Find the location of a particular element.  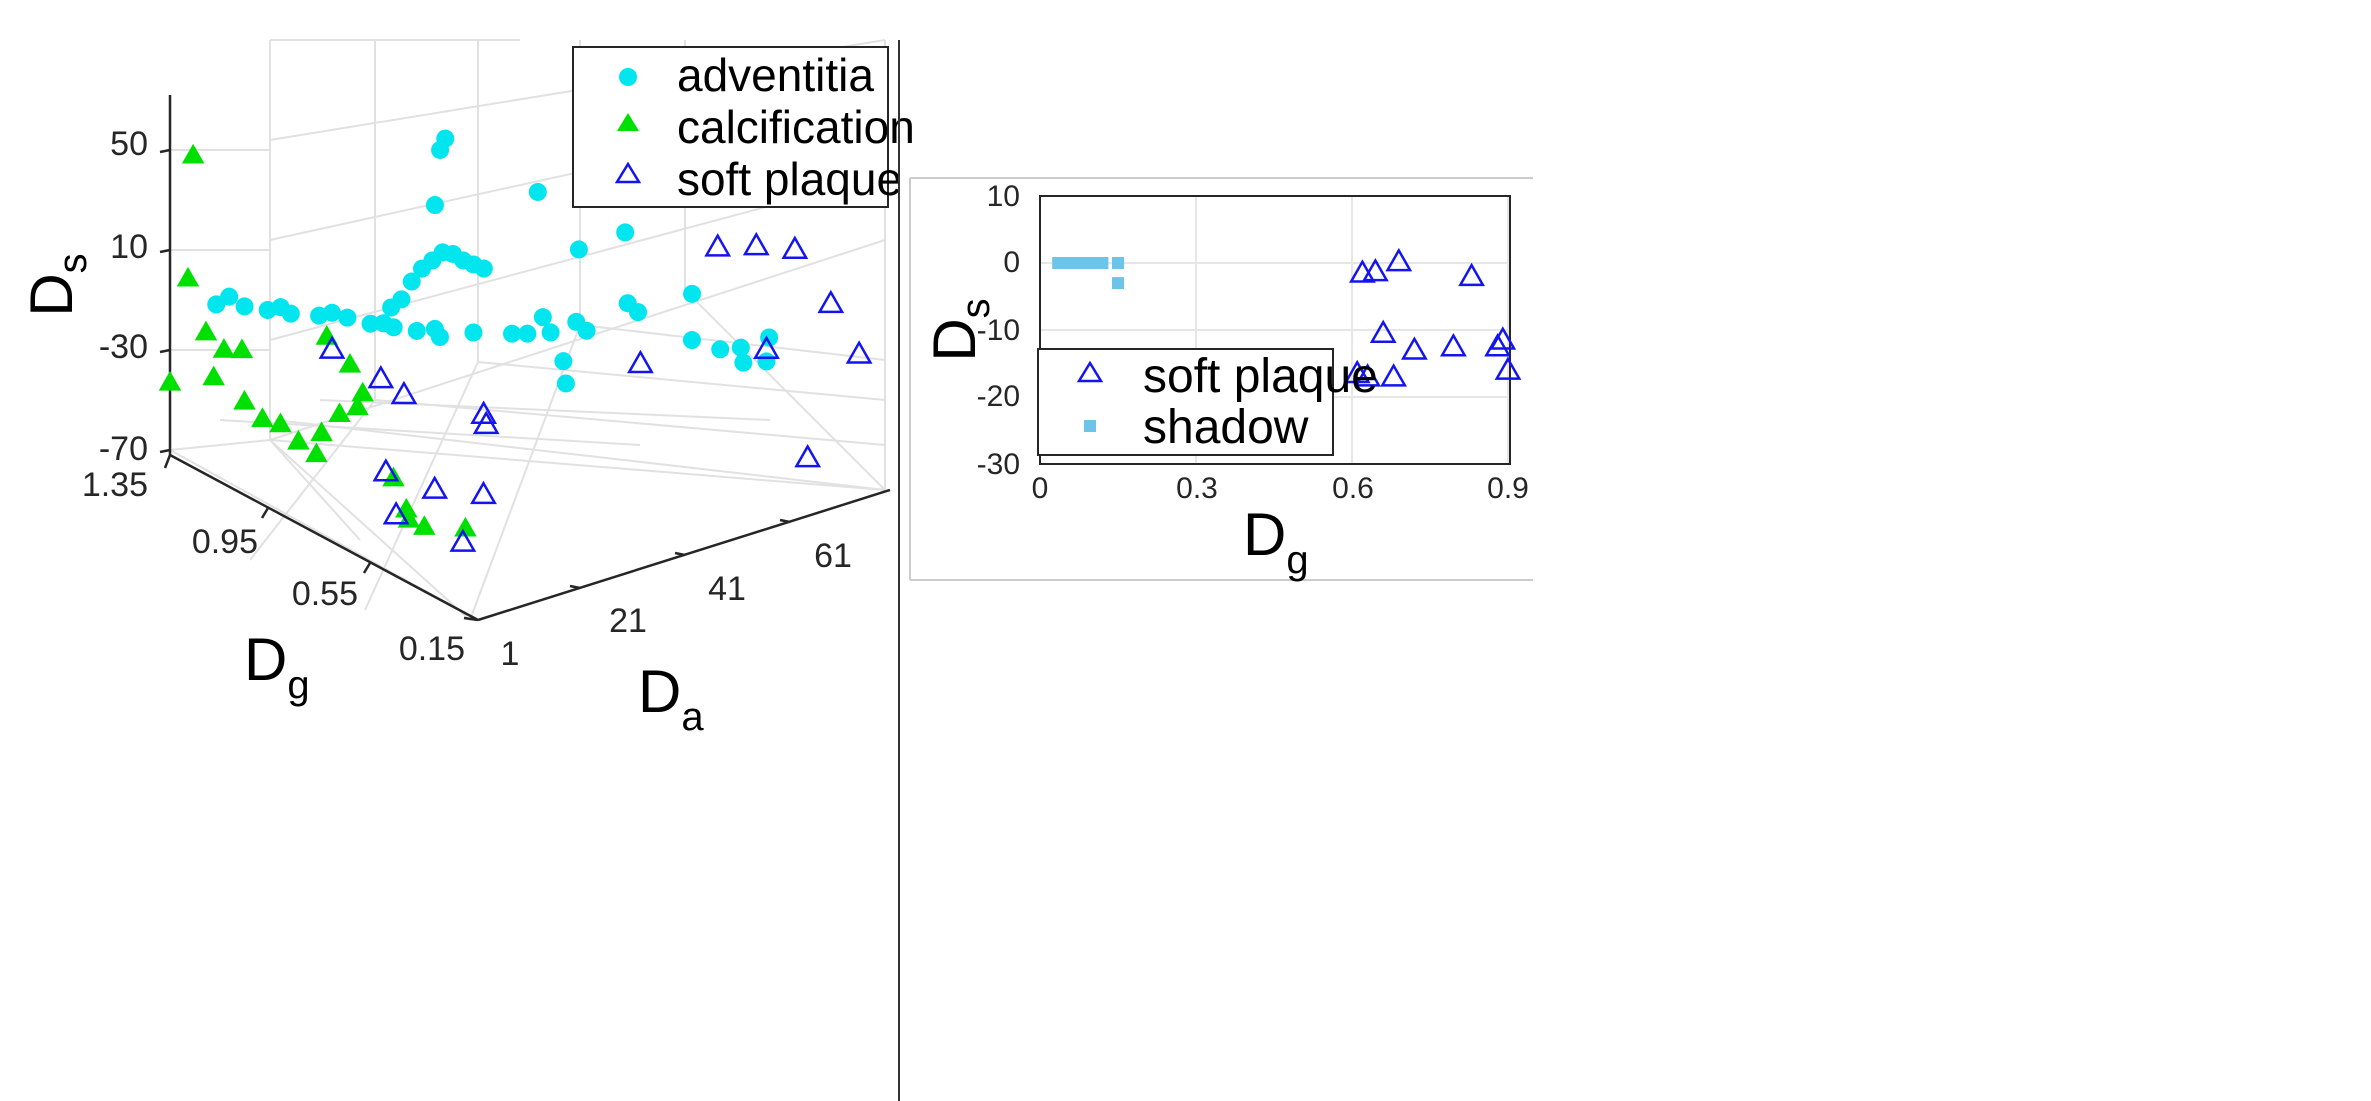

x-tick-label: 0.6 is located at coordinates (1353, 488).